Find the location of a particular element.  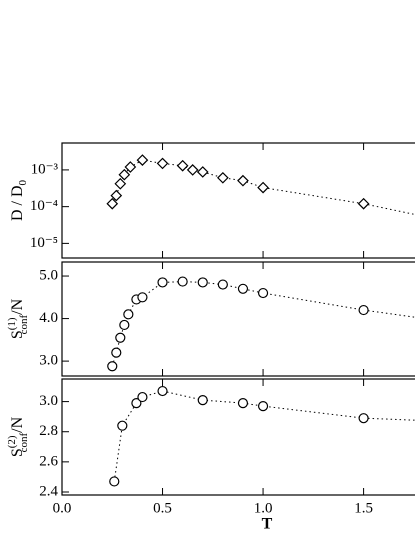

x-tick-label: 0.0 is located at coordinates (62, 508).